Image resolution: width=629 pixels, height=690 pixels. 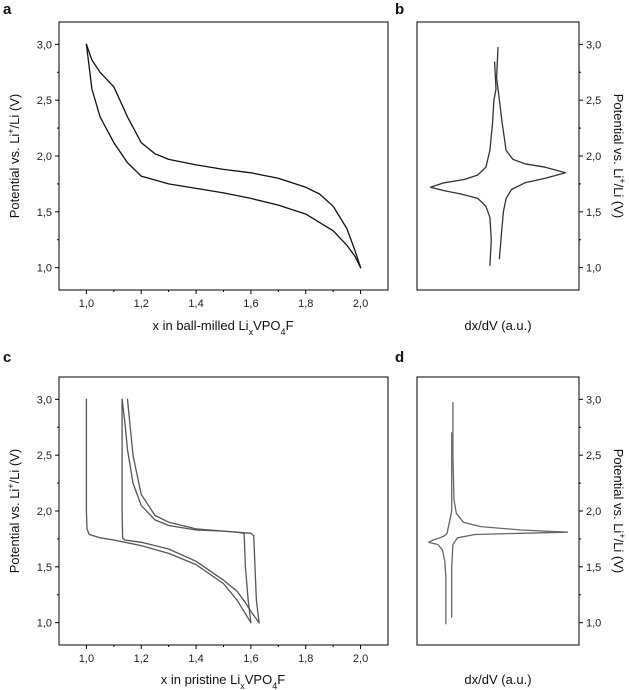 I want to click on series-line-b-charge, so click(x=531, y=153).